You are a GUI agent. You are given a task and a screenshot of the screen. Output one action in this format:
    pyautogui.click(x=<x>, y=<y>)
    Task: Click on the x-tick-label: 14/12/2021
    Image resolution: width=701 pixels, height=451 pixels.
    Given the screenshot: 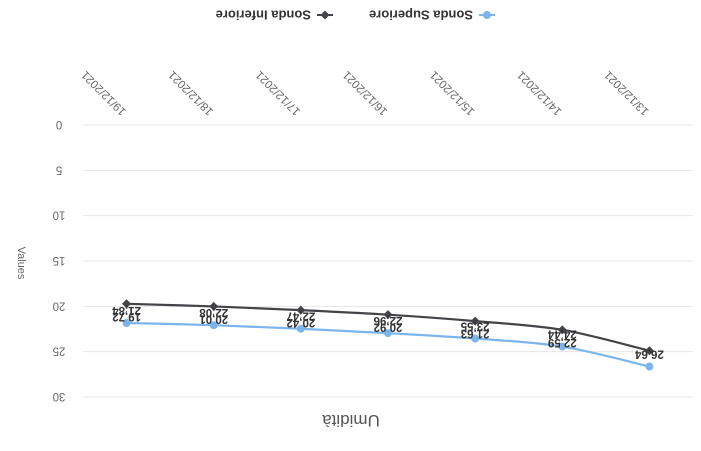 What is the action you would take?
    pyautogui.click(x=539, y=92)
    